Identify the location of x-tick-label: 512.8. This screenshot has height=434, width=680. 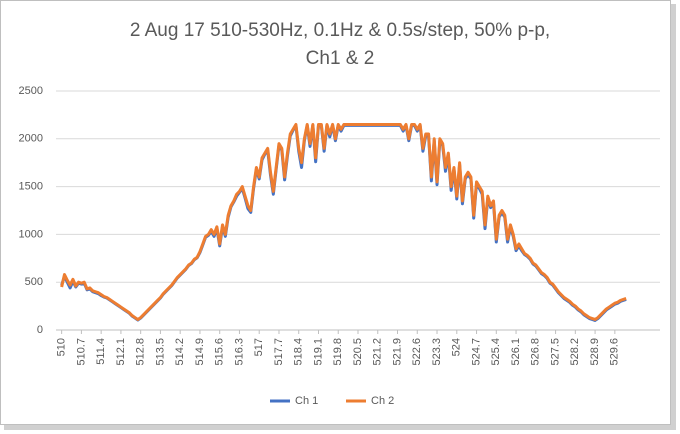
(141, 352).